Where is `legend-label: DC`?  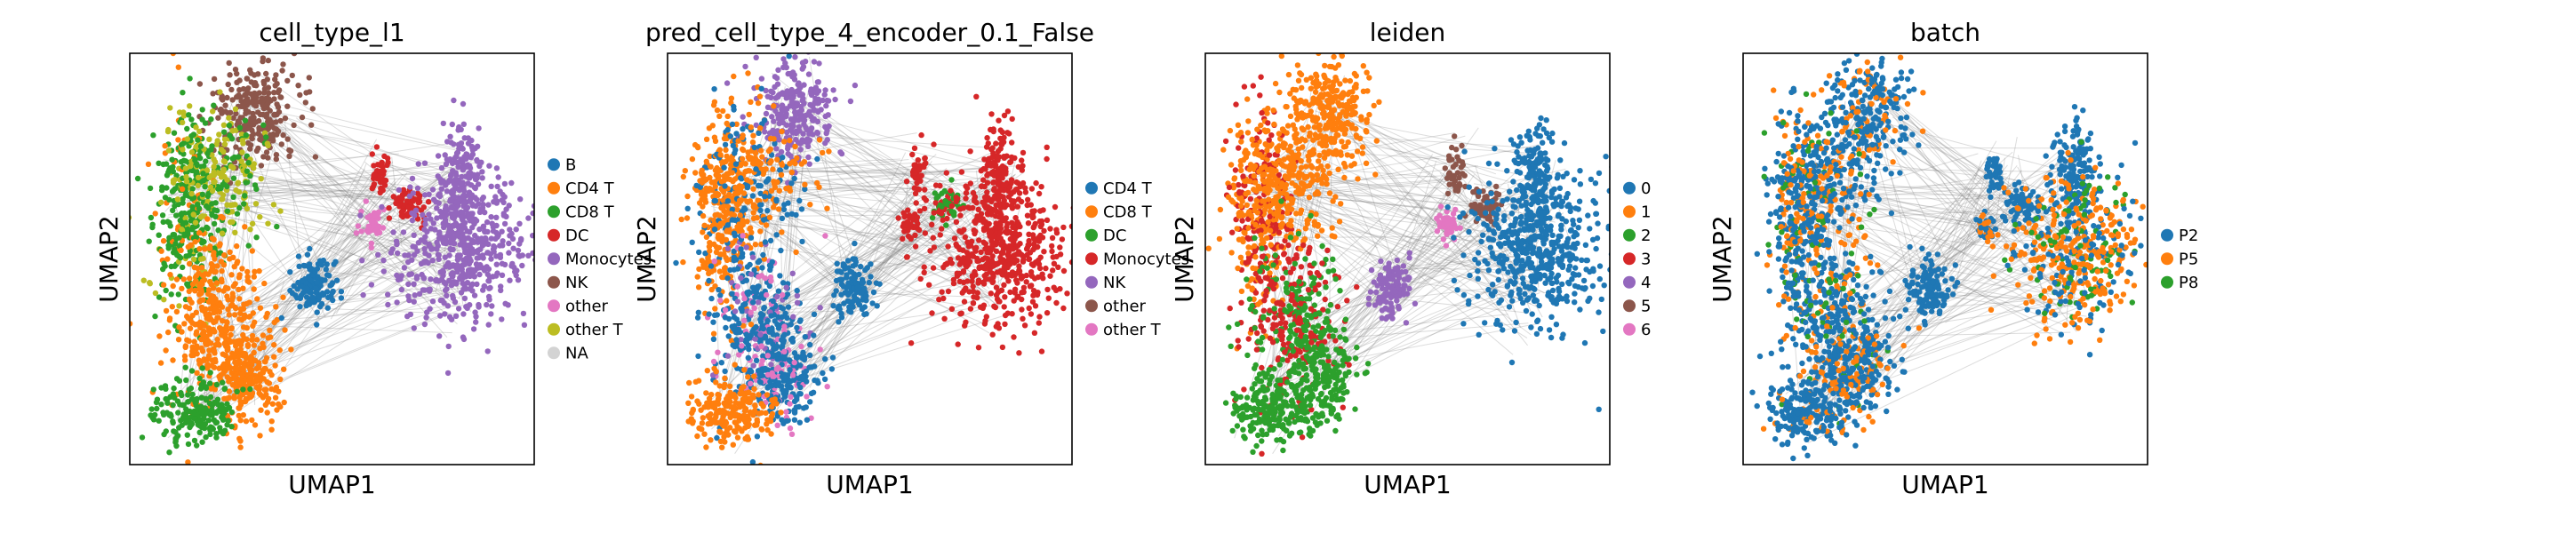
legend-label: DC is located at coordinates (576, 236).